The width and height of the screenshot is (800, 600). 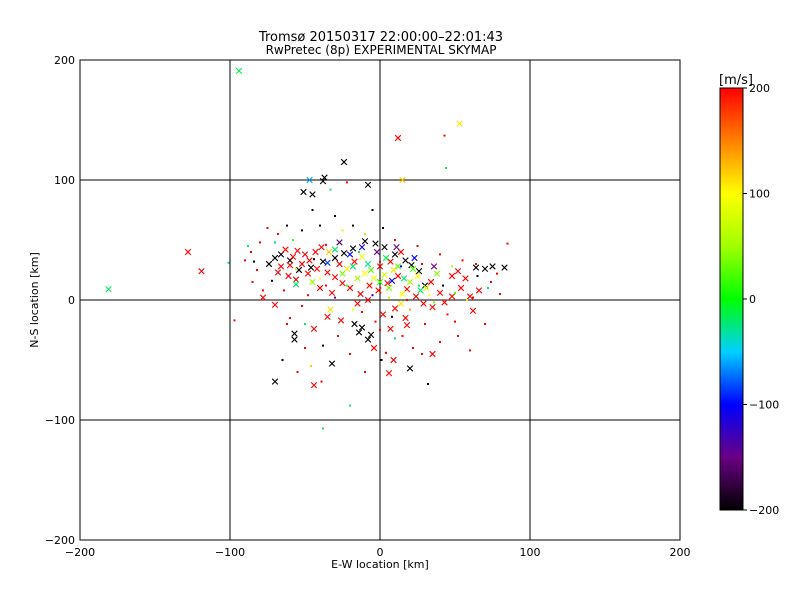 What do you see at coordinates (230, 552) in the screenshot?
I see `x-tick-label: −100` at bounding box center [230, 552].